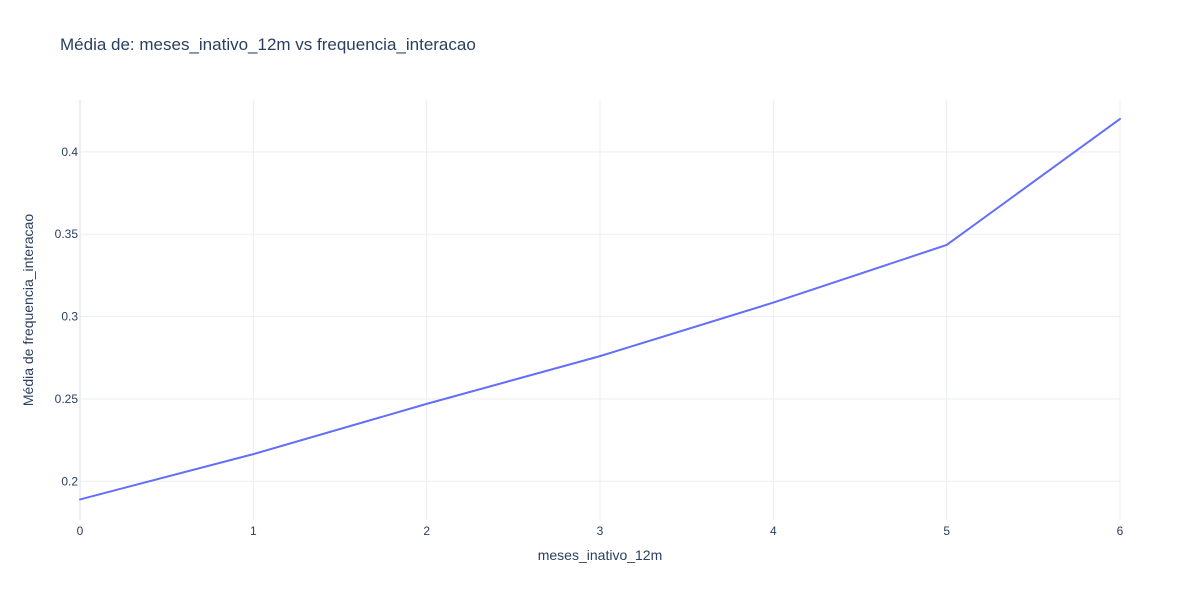 The image size is (1200, 605). I want to click on x-tick-label: 1, so click(253, 531).